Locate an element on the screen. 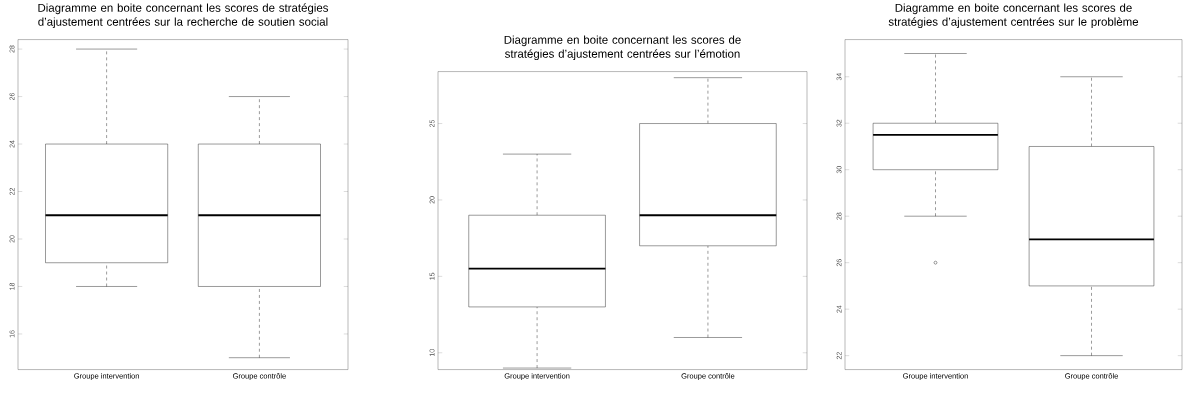 The width and height of the screenshot is (1200, 394). chart-title: Diagramme en boite concernant les scores de stratégies d’ajustement centrées sur la recherche de soutien social is located at coordinates (183, 16).